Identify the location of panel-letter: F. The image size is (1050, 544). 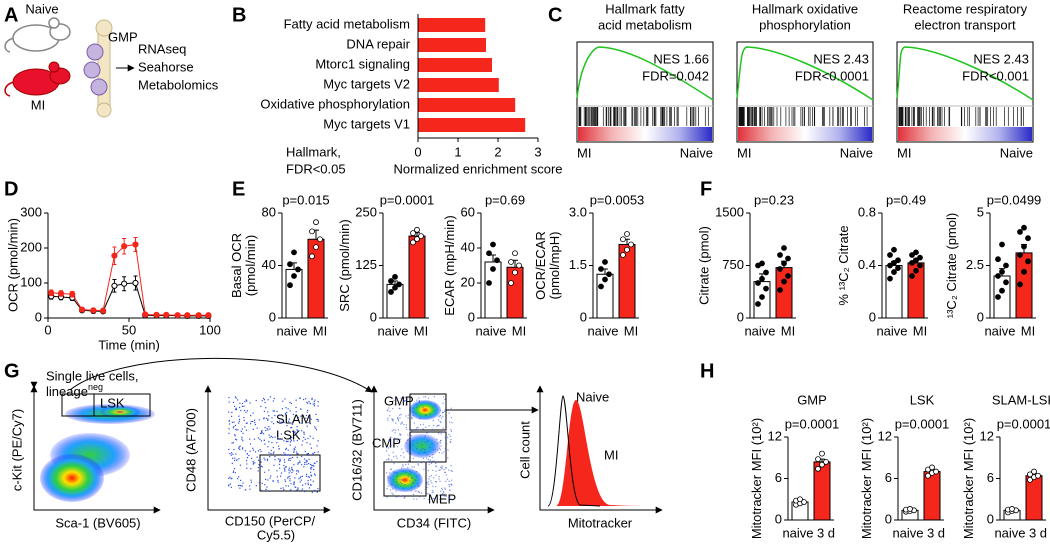
(706, 189).